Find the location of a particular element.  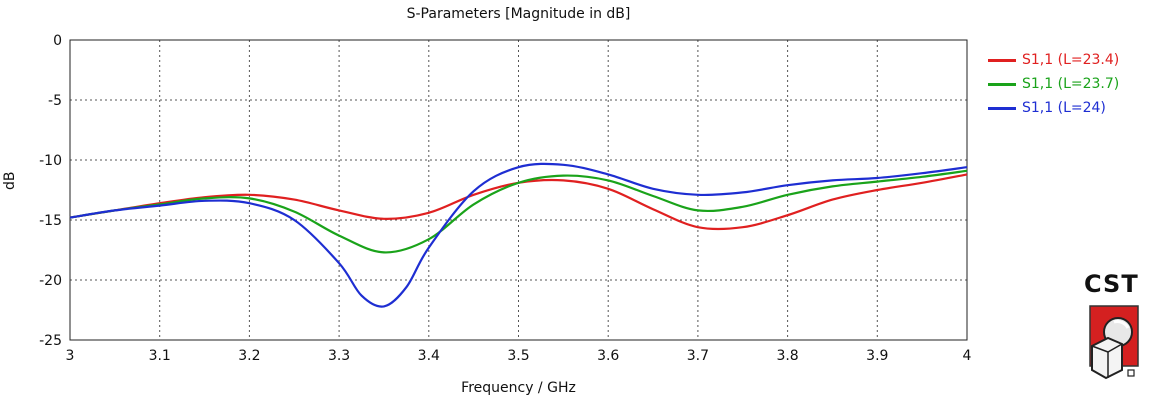

y-tick-label: -20 is located at coordinates (50, 281).